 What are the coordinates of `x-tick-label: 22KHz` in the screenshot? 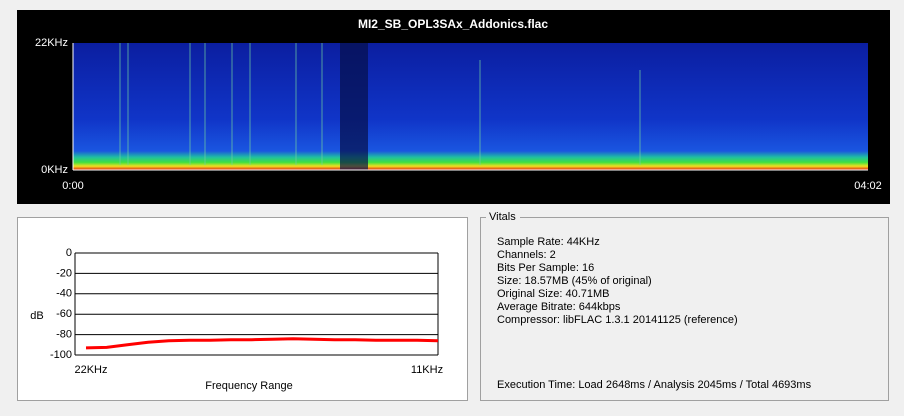 It's located at (90, 370).